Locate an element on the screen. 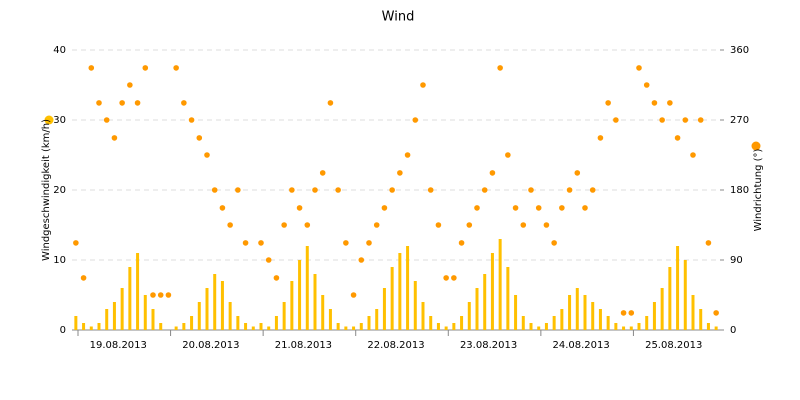 The width and height of the screenshot is (800, 400). y2-tick-label: 270 is located at coordinates (739, 120).